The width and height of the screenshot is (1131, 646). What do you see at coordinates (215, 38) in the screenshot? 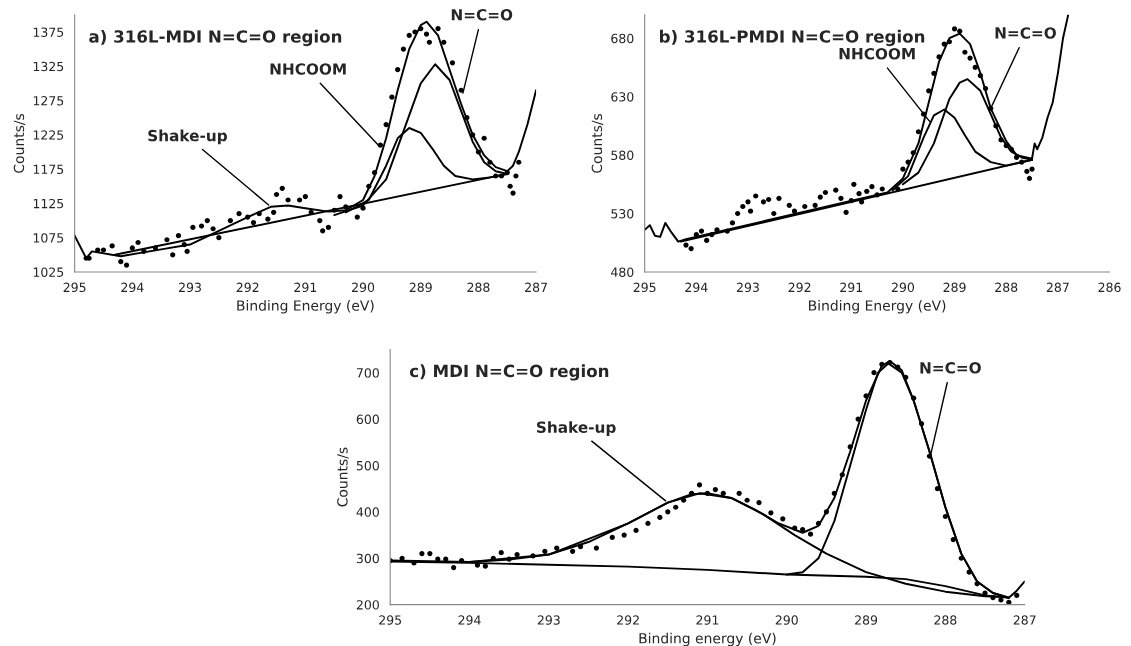
I see `text: a) 316L-MDI N=C=O region` at bounding box center [215, 38].